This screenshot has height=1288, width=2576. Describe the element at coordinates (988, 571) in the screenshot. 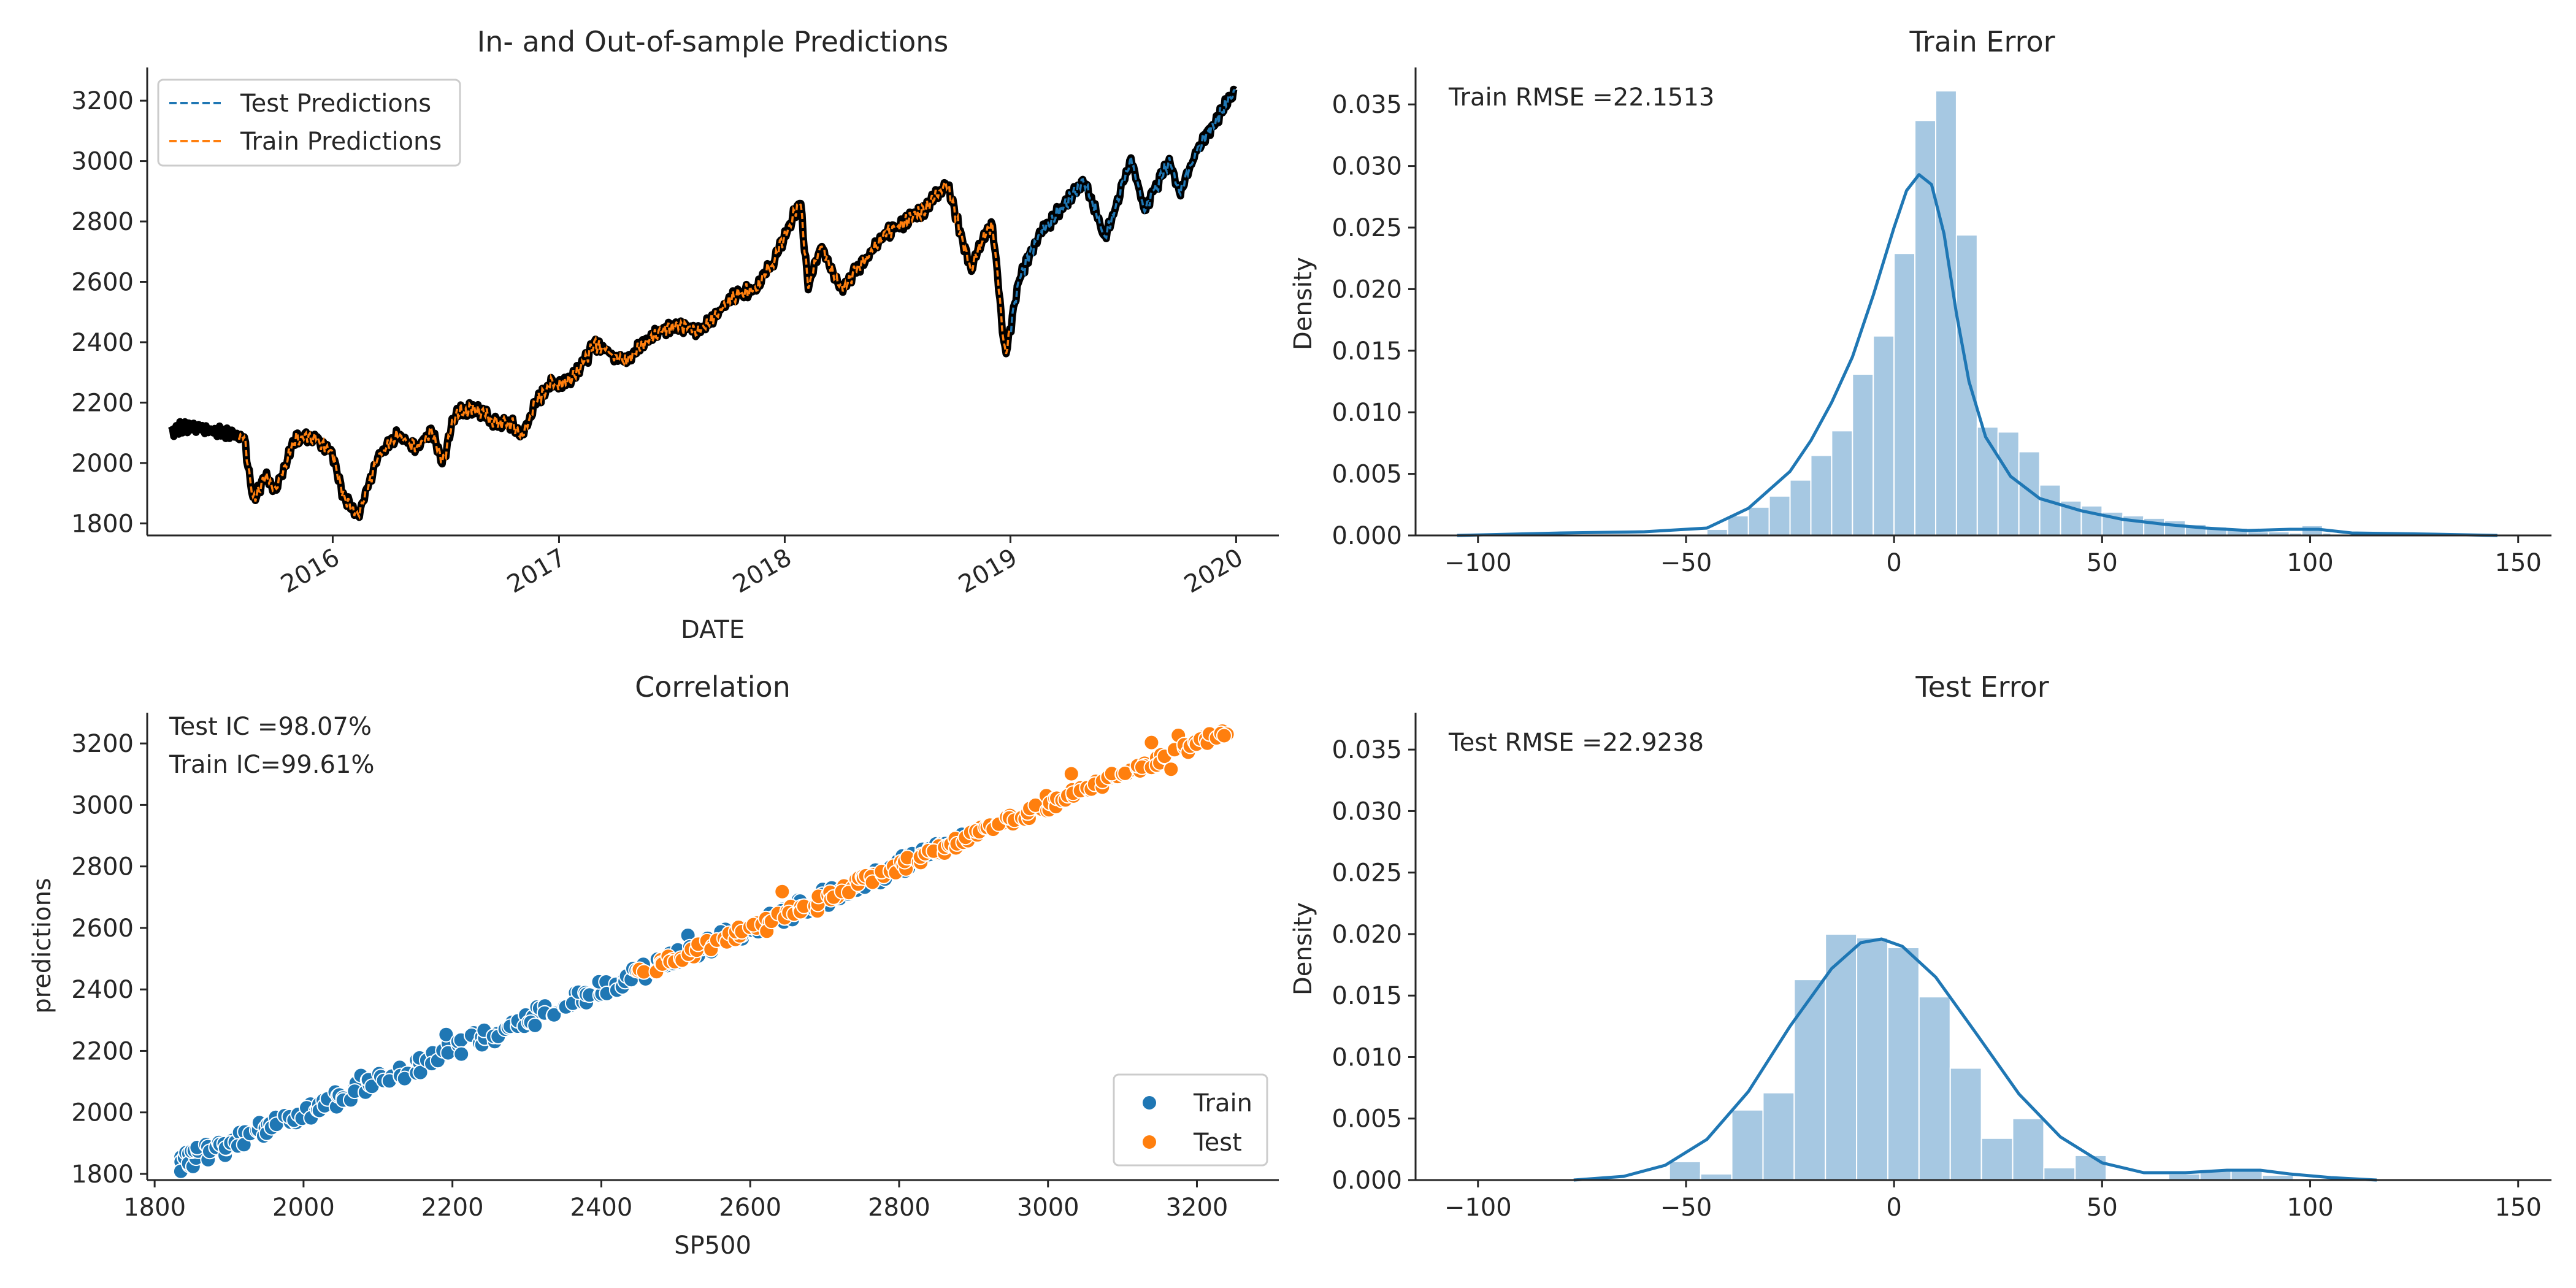

I see `x-tick-label: 2019` at that location.